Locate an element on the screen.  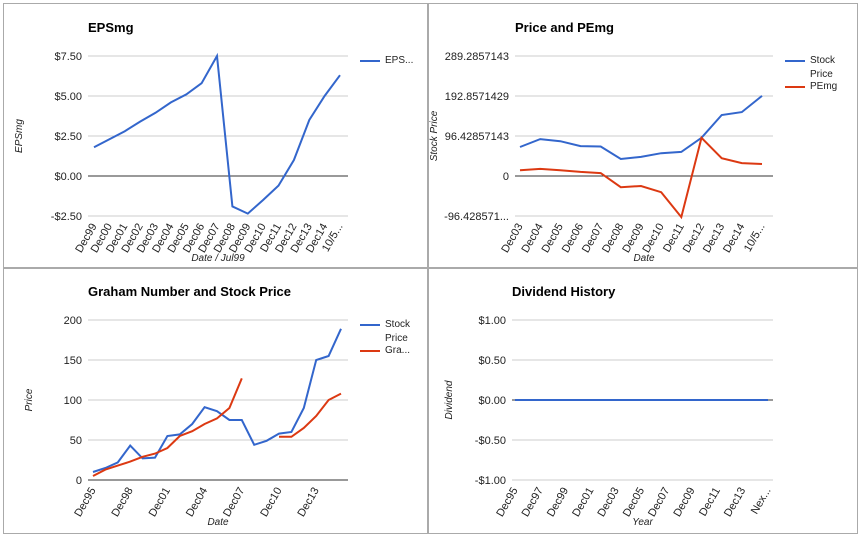
y-tick-label: 150 is located at coordinates (73, 361).